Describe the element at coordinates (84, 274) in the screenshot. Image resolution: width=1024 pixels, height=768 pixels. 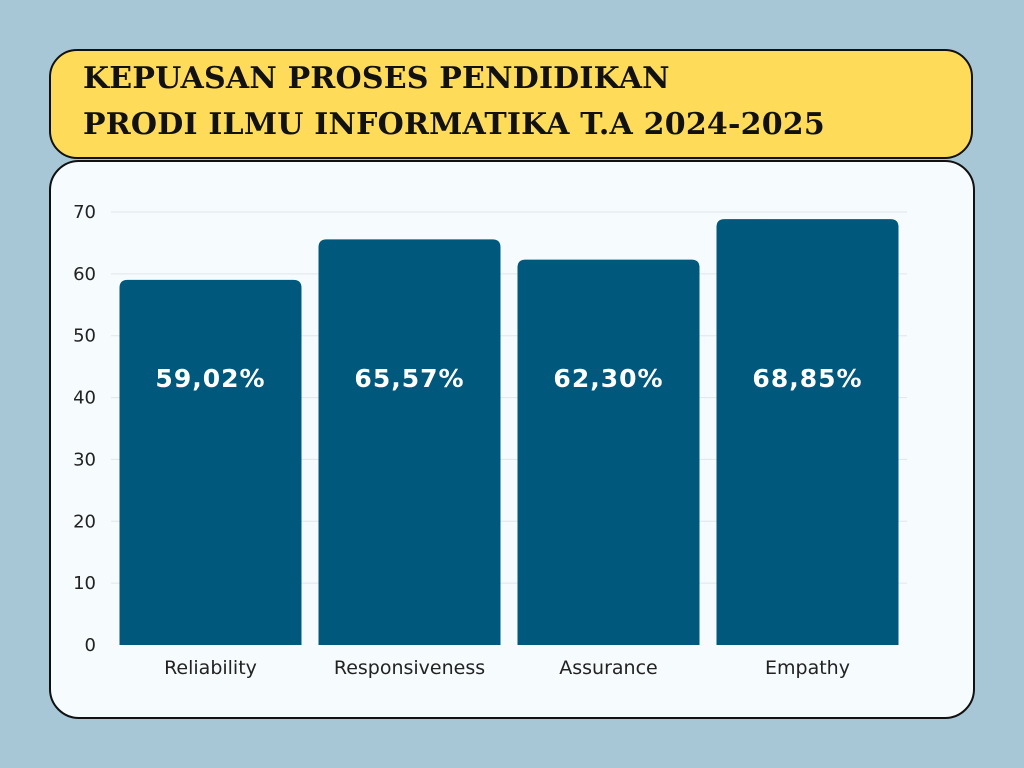
I see `y-tick-label-60: 60` at that location.